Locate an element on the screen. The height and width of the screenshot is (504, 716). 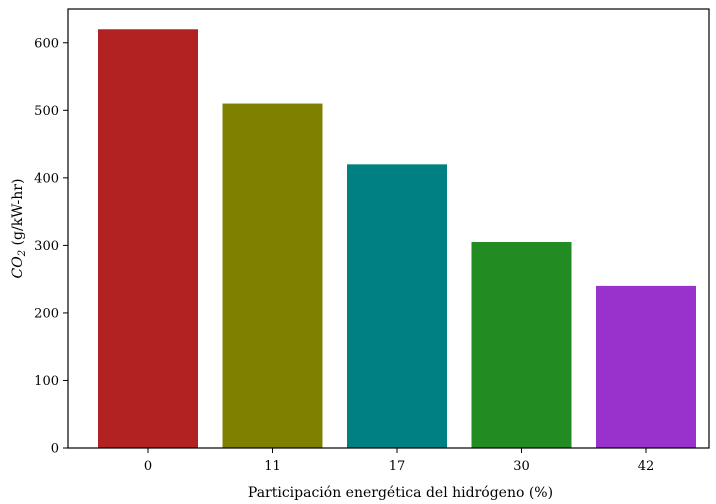
y-tick-label: 100 is located at coordinates (46, 381).